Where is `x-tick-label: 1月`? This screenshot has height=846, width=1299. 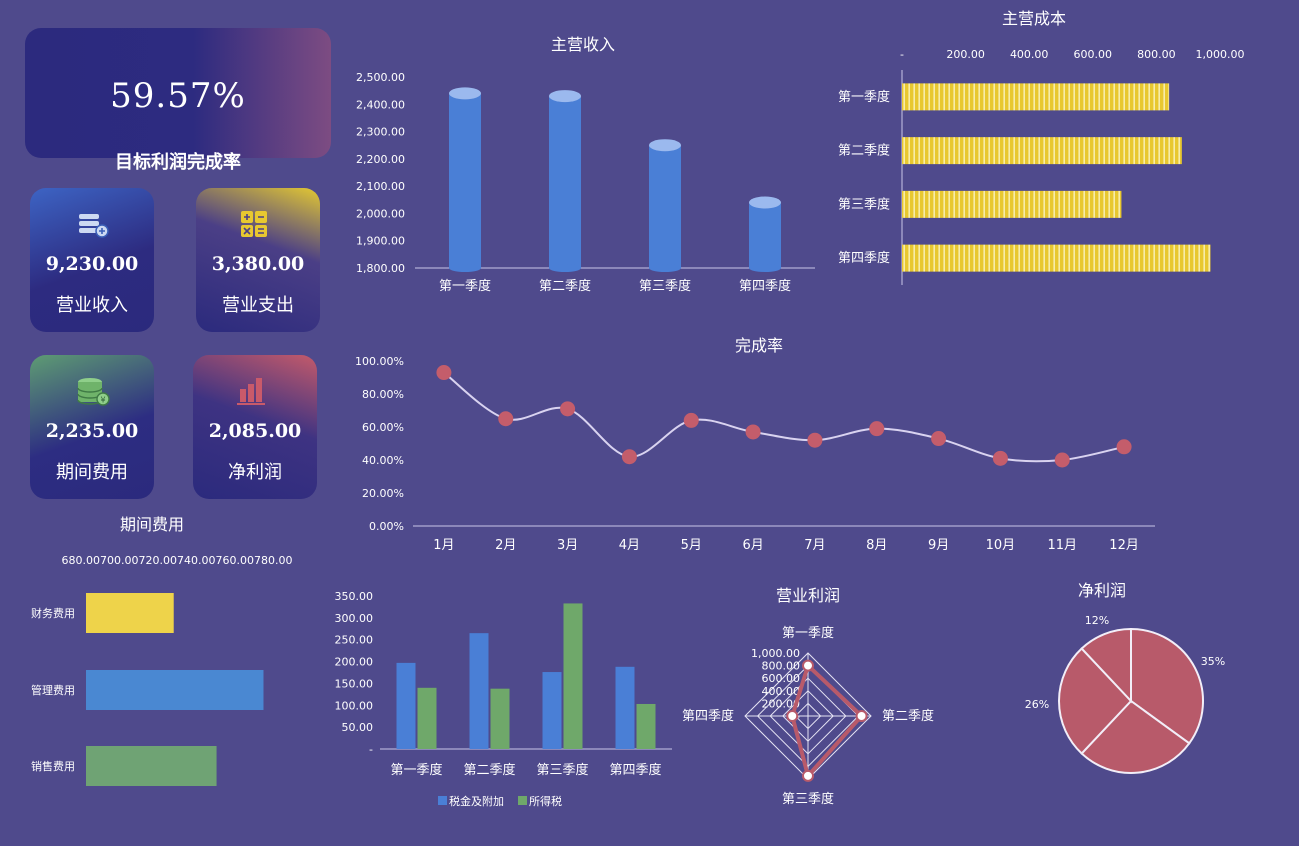 x-tick-label: 1月 is located at coordinates (443, 545).